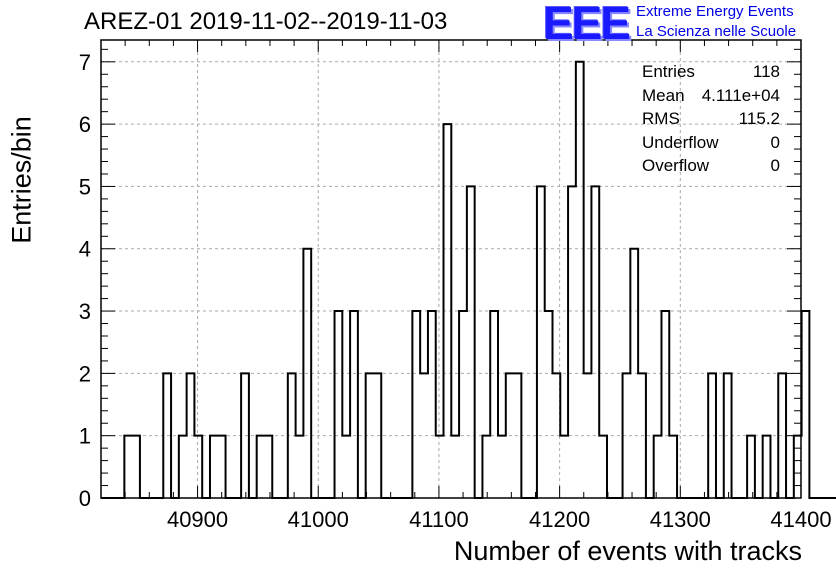 This screenshot has height=572, width=836. What do you see at coordinates (21, 180) in the screenshot?
I see `y-axis-label: Entries/bin` at bounding box center [21, 180].